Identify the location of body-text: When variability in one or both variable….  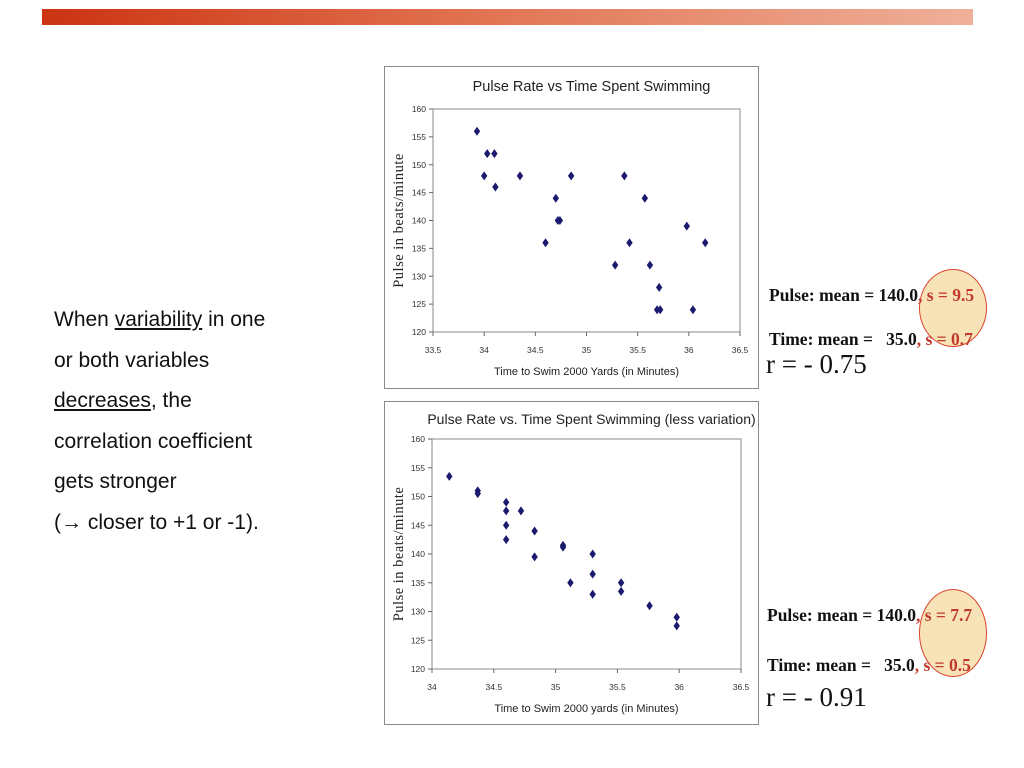
(209, 421).